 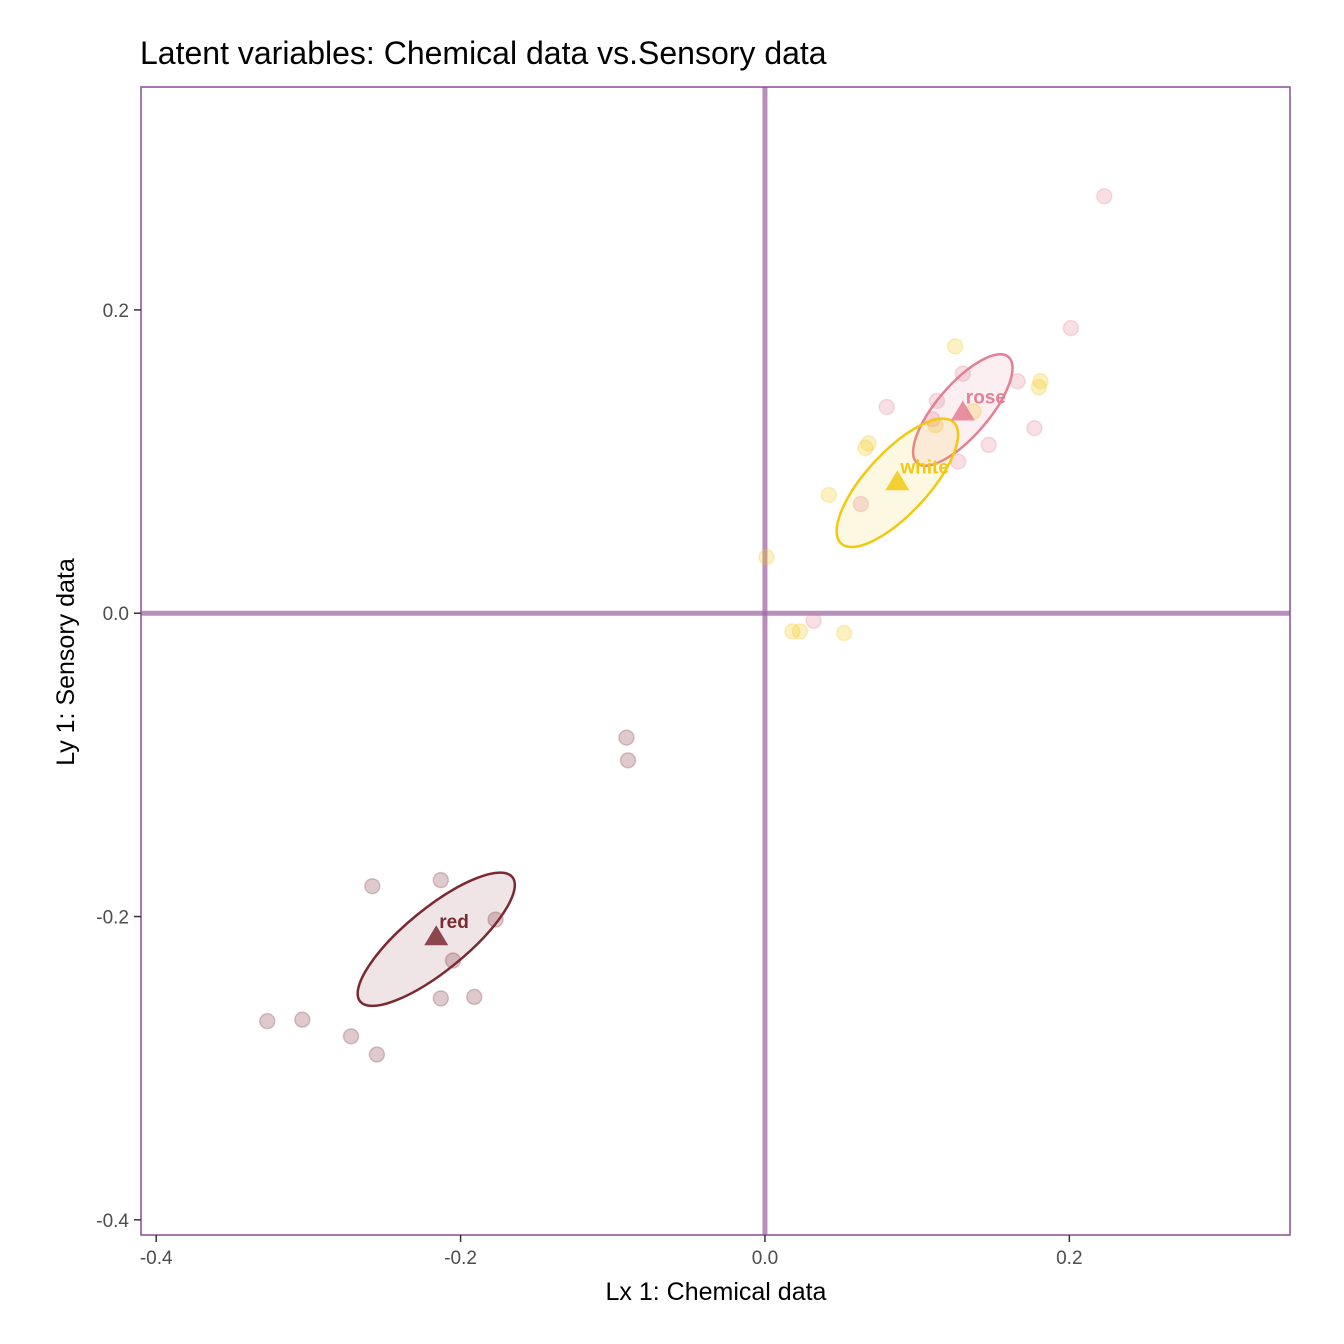 I want to click on y-axis-title: Ly 1: Sensory data, so click(x=66, y=662).